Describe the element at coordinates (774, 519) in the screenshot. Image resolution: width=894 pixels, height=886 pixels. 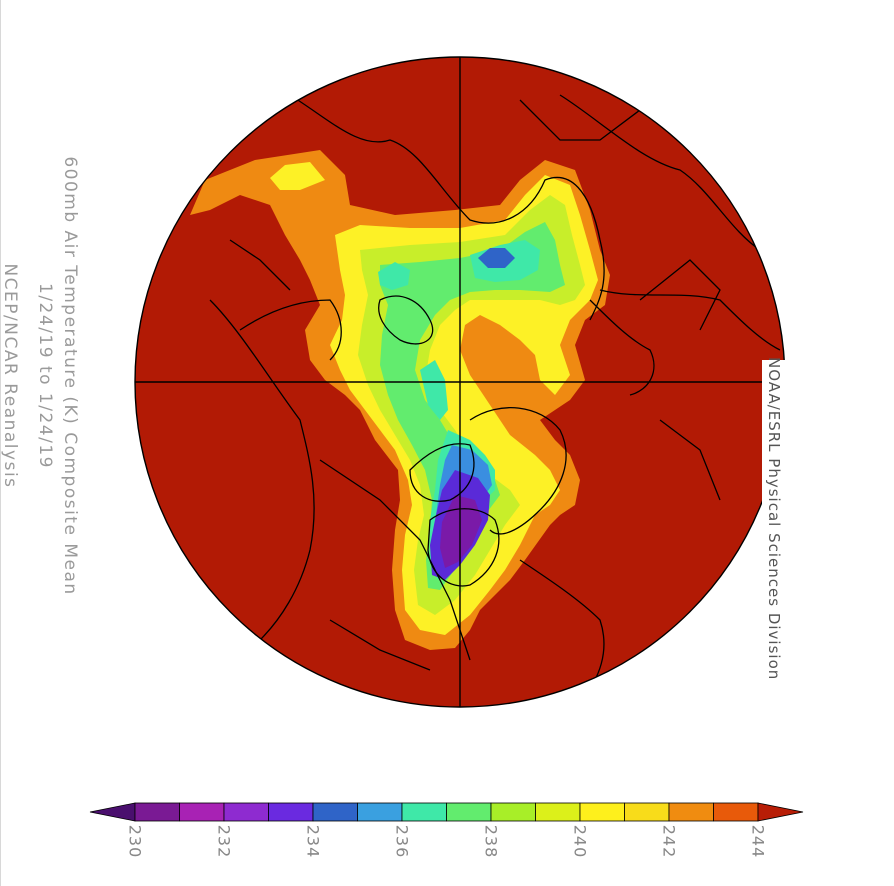
I see `credit-text: NOAA/ESRL Physical Sciences Division` at that location.